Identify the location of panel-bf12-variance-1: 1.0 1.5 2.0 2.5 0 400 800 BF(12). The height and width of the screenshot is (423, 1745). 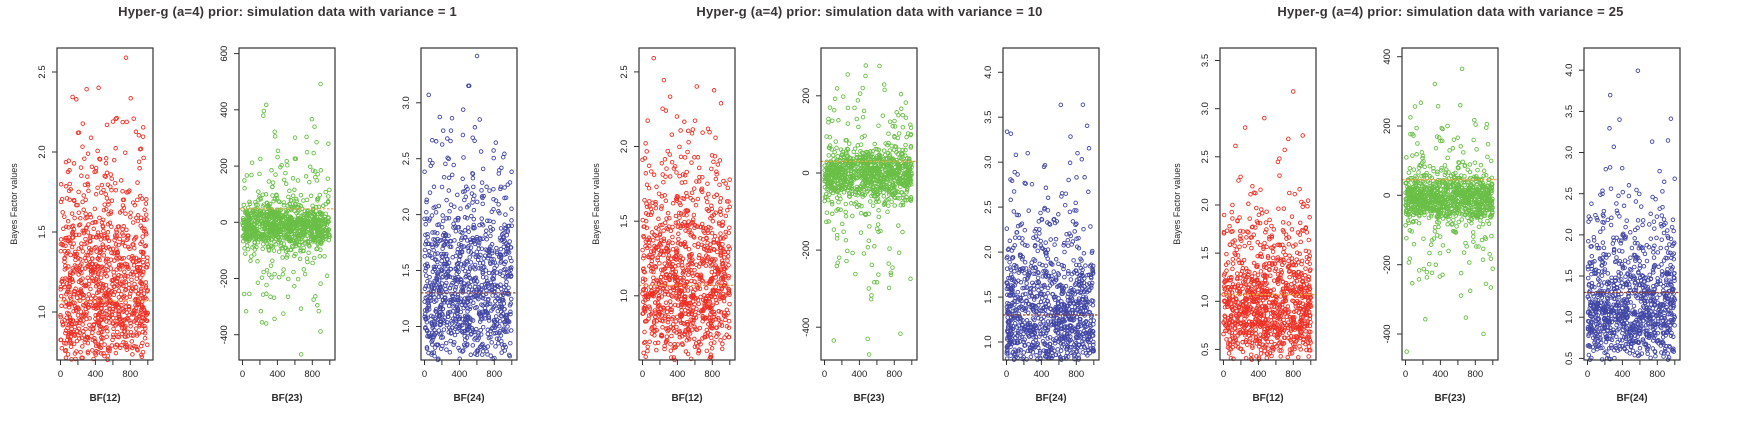
(83, 211).